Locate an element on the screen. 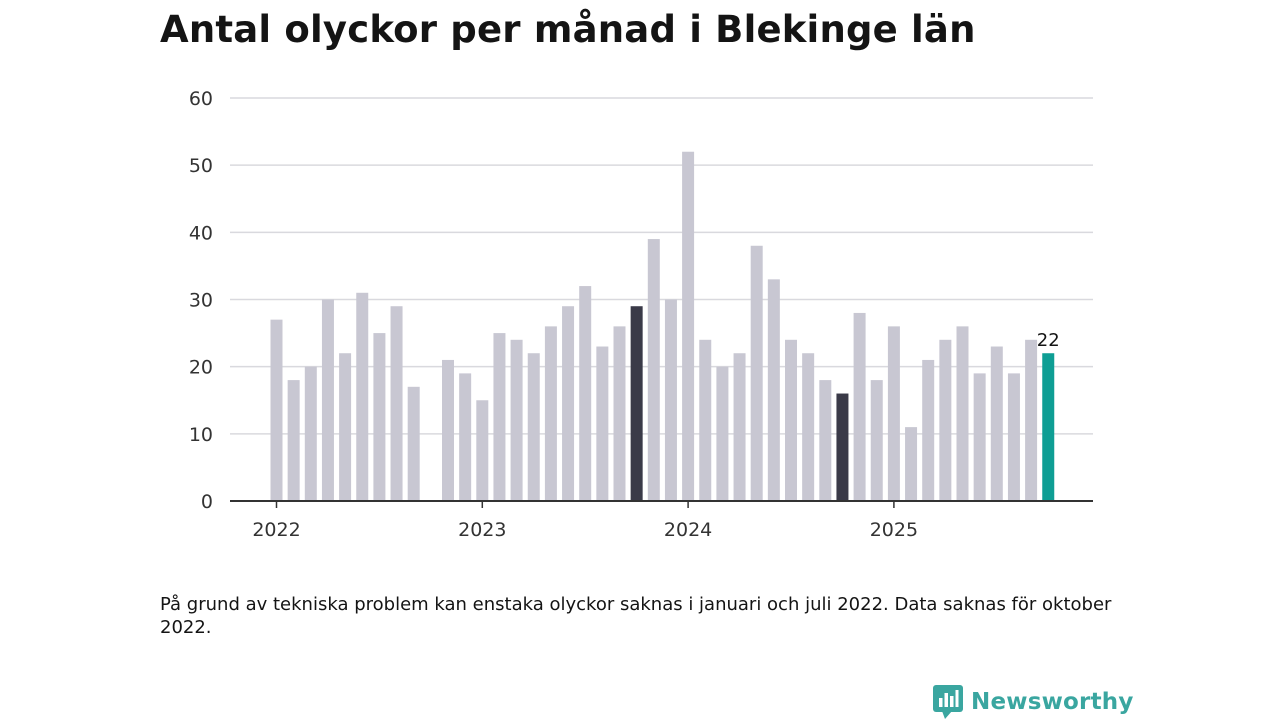  brand: Newsworthy is located at coordinates (1033, 702).